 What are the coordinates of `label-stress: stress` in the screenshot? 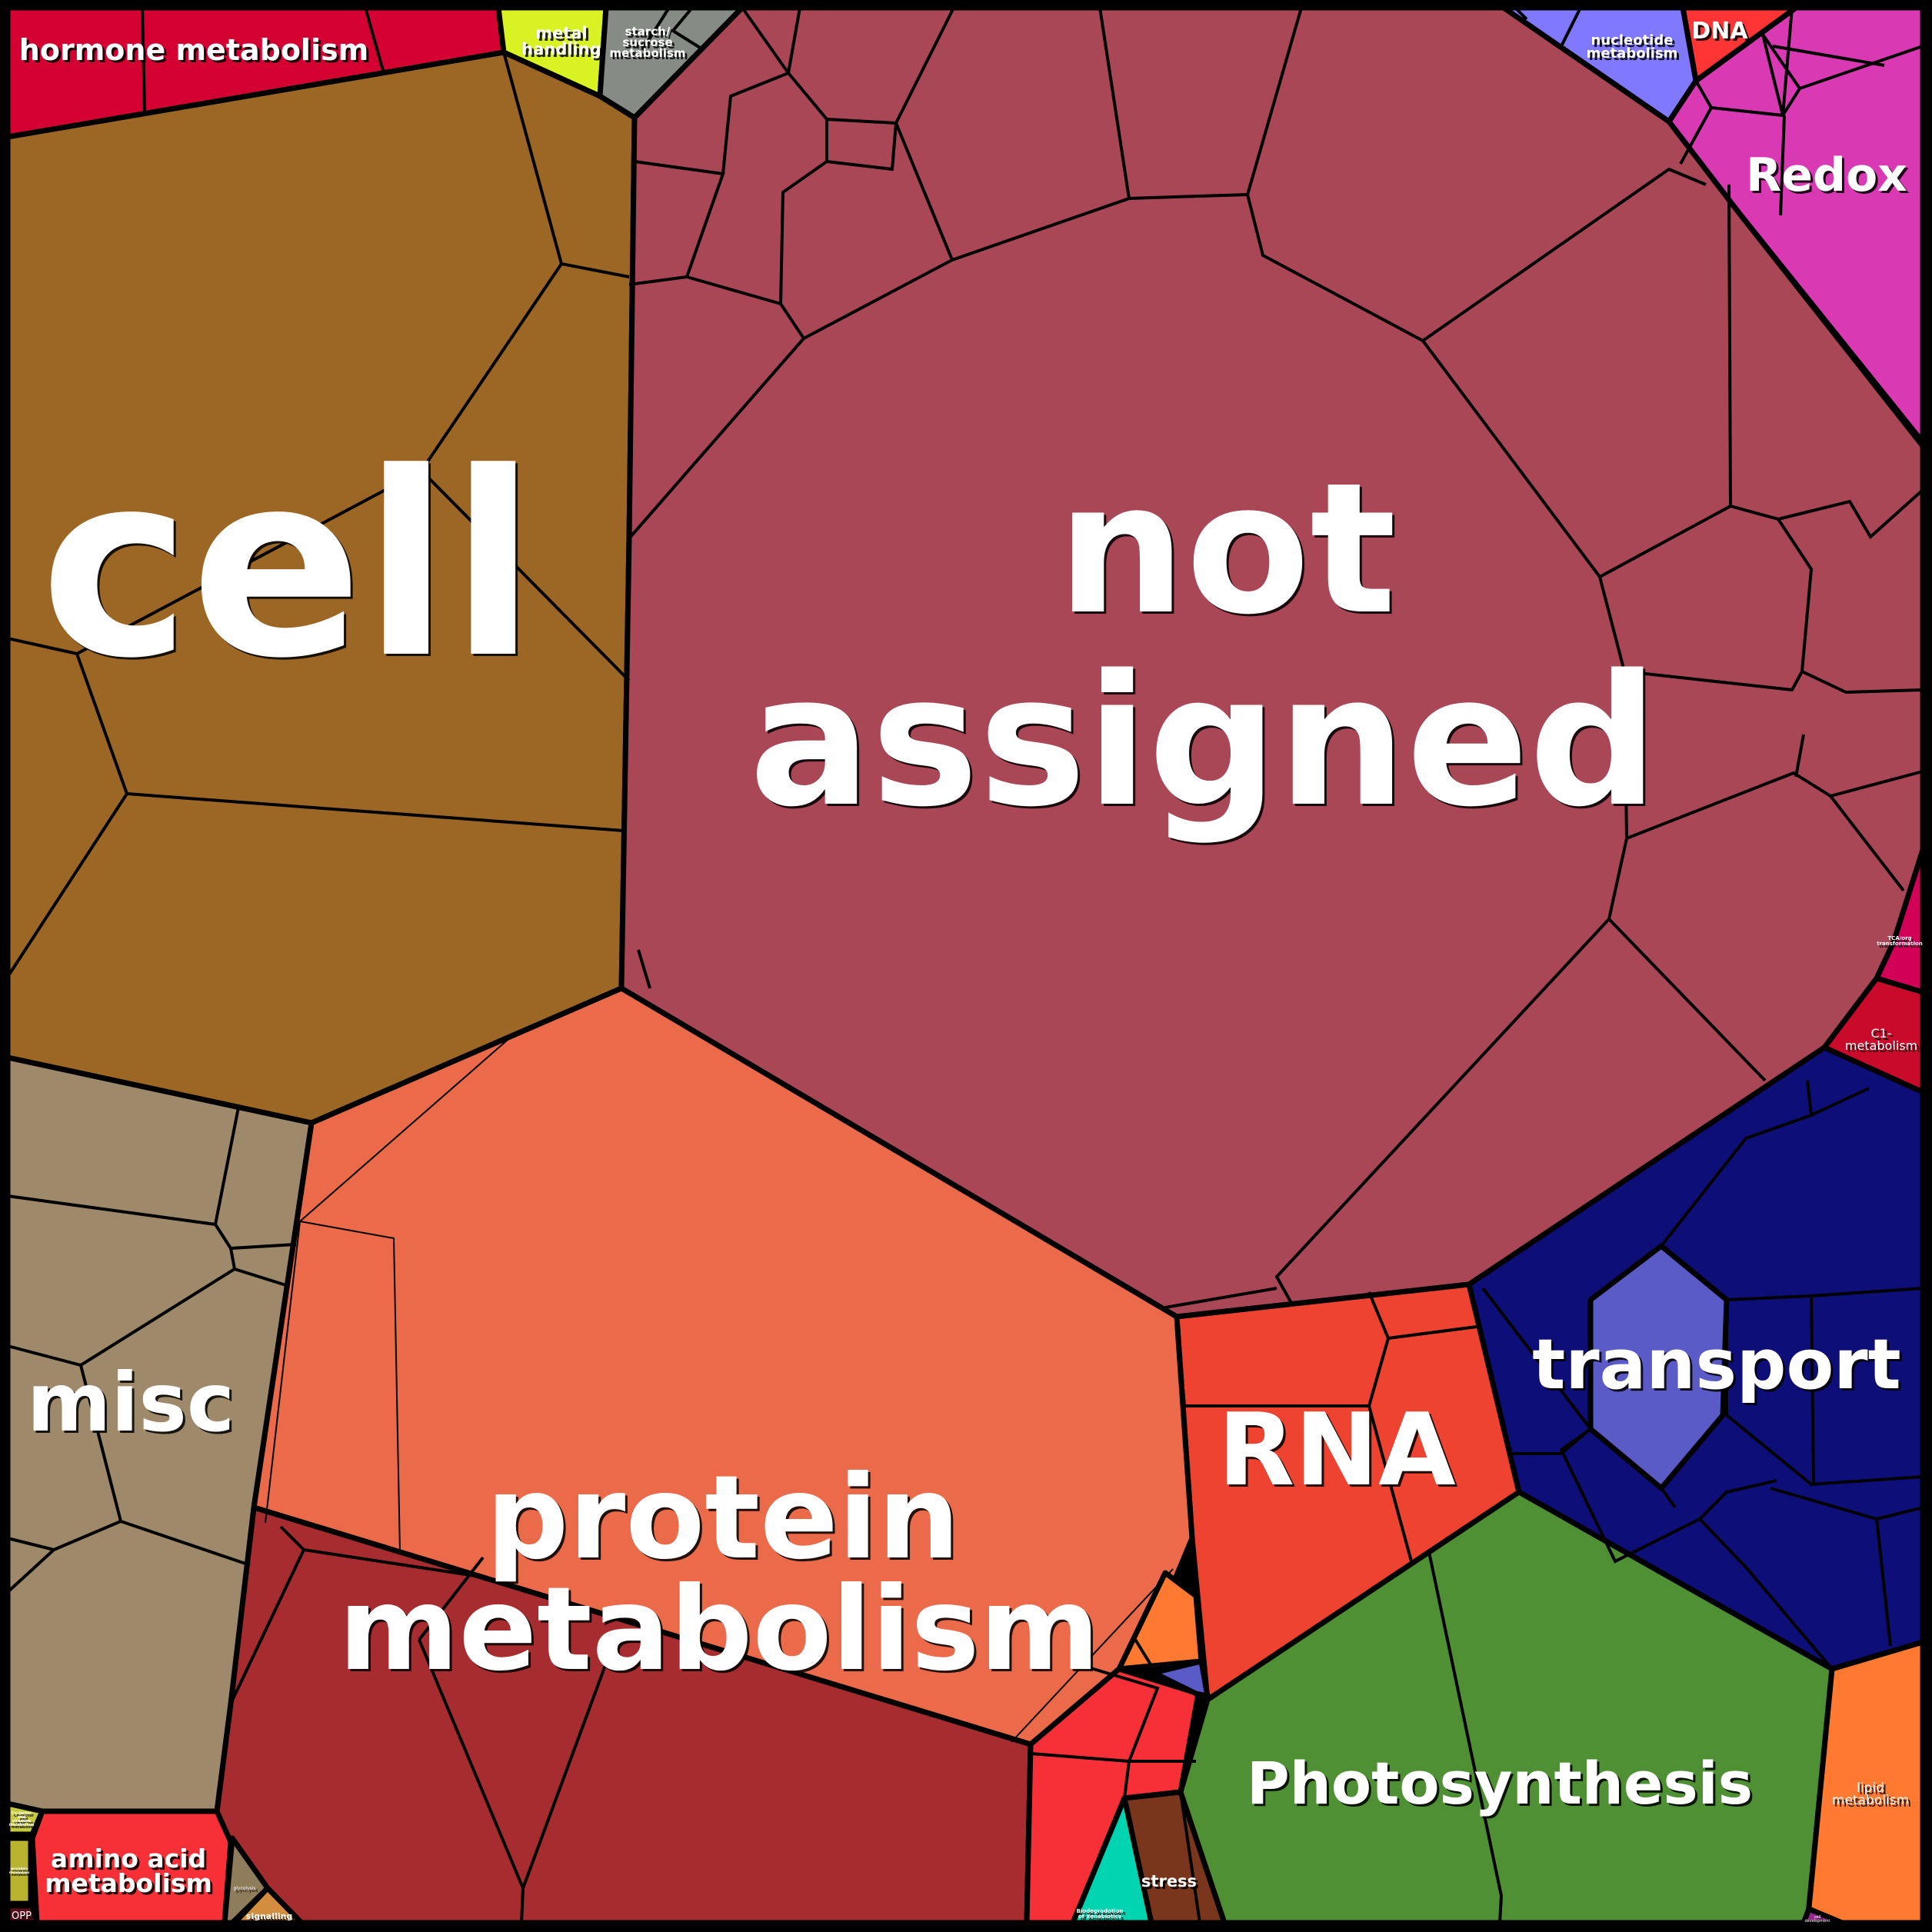 It's located at (1169, 1881).